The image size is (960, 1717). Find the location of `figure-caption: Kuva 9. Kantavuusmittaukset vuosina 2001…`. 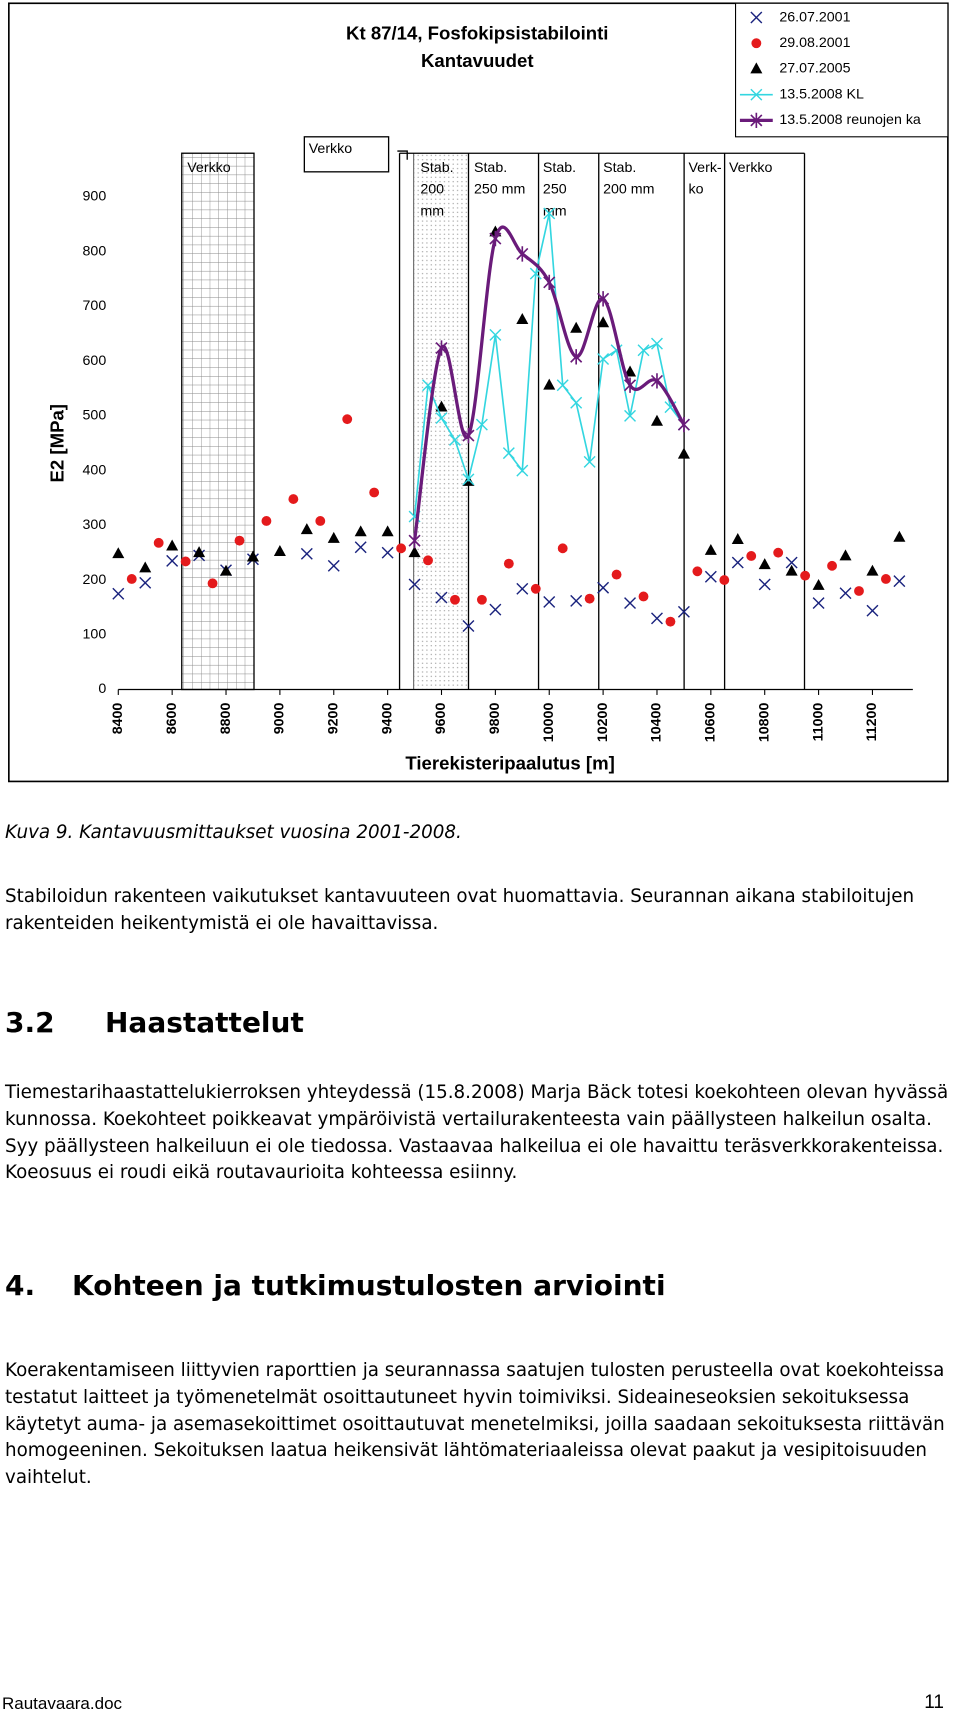

figure-caption: Kuva 9. Kantavuusmittaukset vuosina 2001… is located at coordinates (233, 832).